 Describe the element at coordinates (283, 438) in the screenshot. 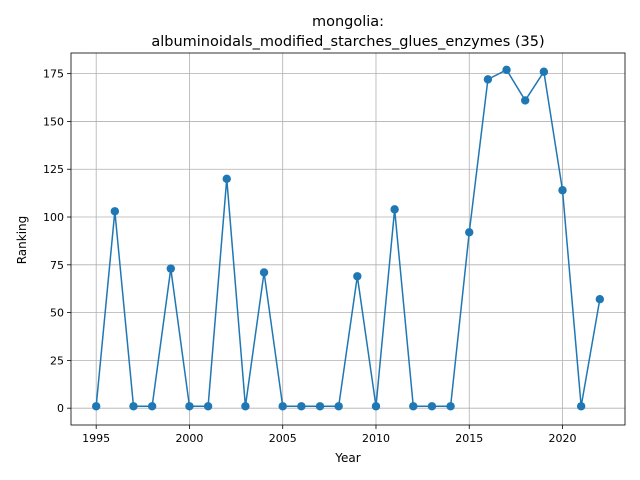

I see `x-tick-label: 2005` at that location.